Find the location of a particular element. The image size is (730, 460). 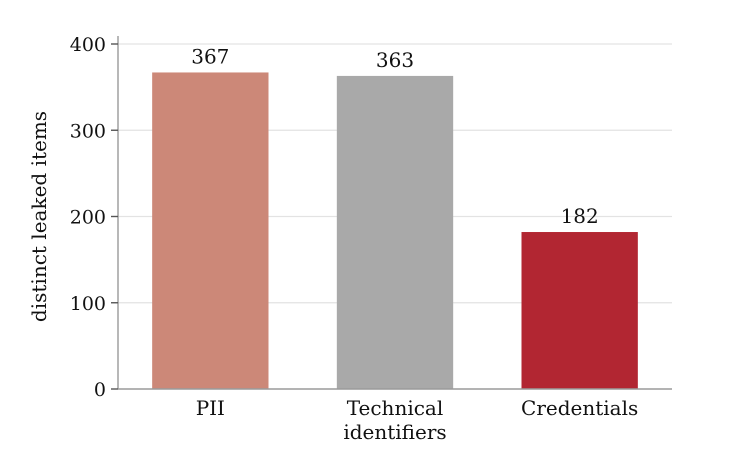

x-tick-label: PII is located at coordinates (210, 408).